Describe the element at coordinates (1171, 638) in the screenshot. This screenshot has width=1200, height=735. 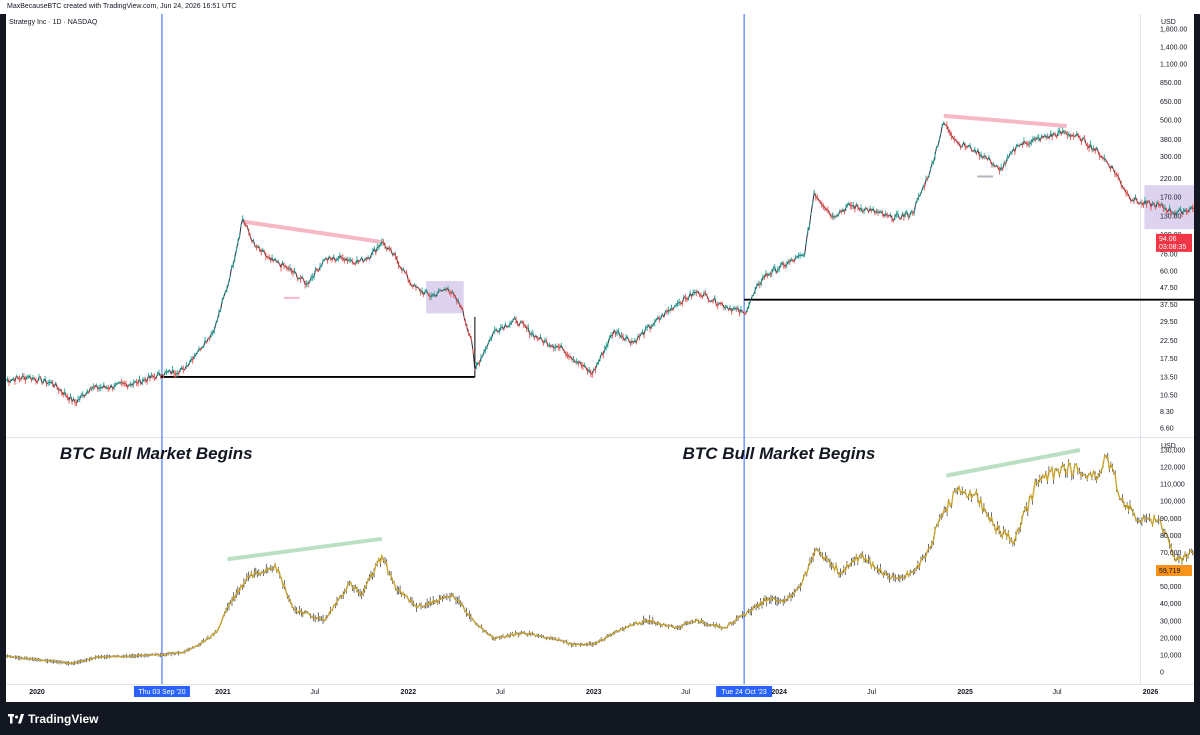
I see `price-axis-tick: 20,000` at that location.